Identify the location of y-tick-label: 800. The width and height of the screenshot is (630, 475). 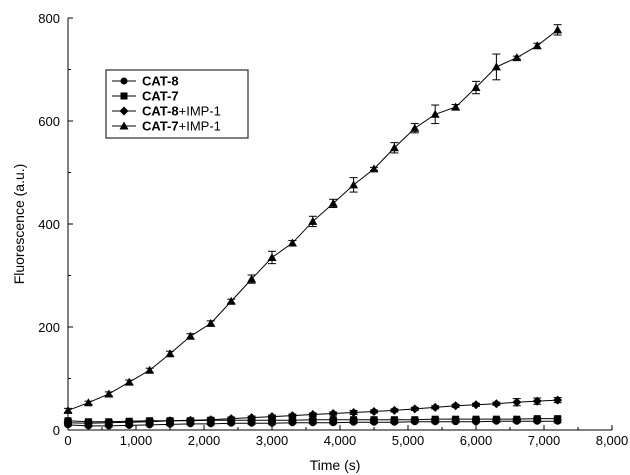
(49, 18).